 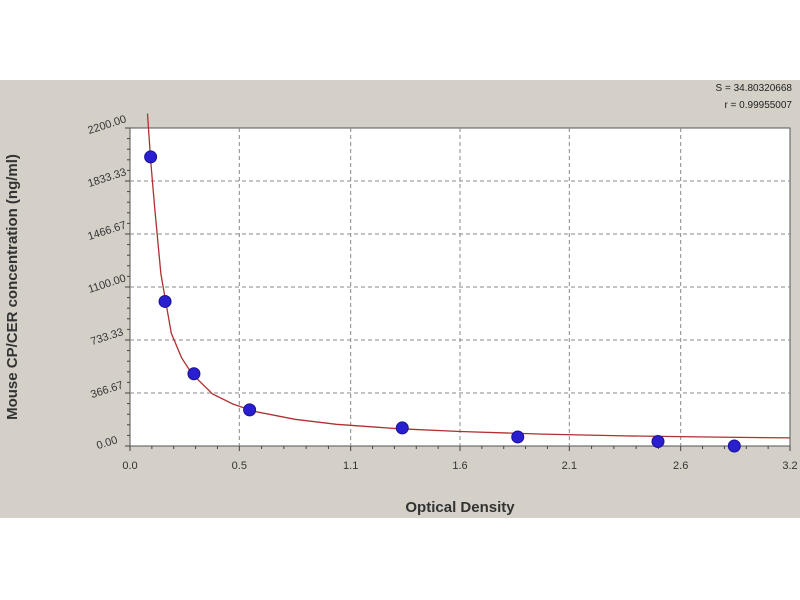 What do you see at coordinates (107, 283) in the screenshot?
I see `y-tick-label: 1100.00` at bounding box center [107, 283].